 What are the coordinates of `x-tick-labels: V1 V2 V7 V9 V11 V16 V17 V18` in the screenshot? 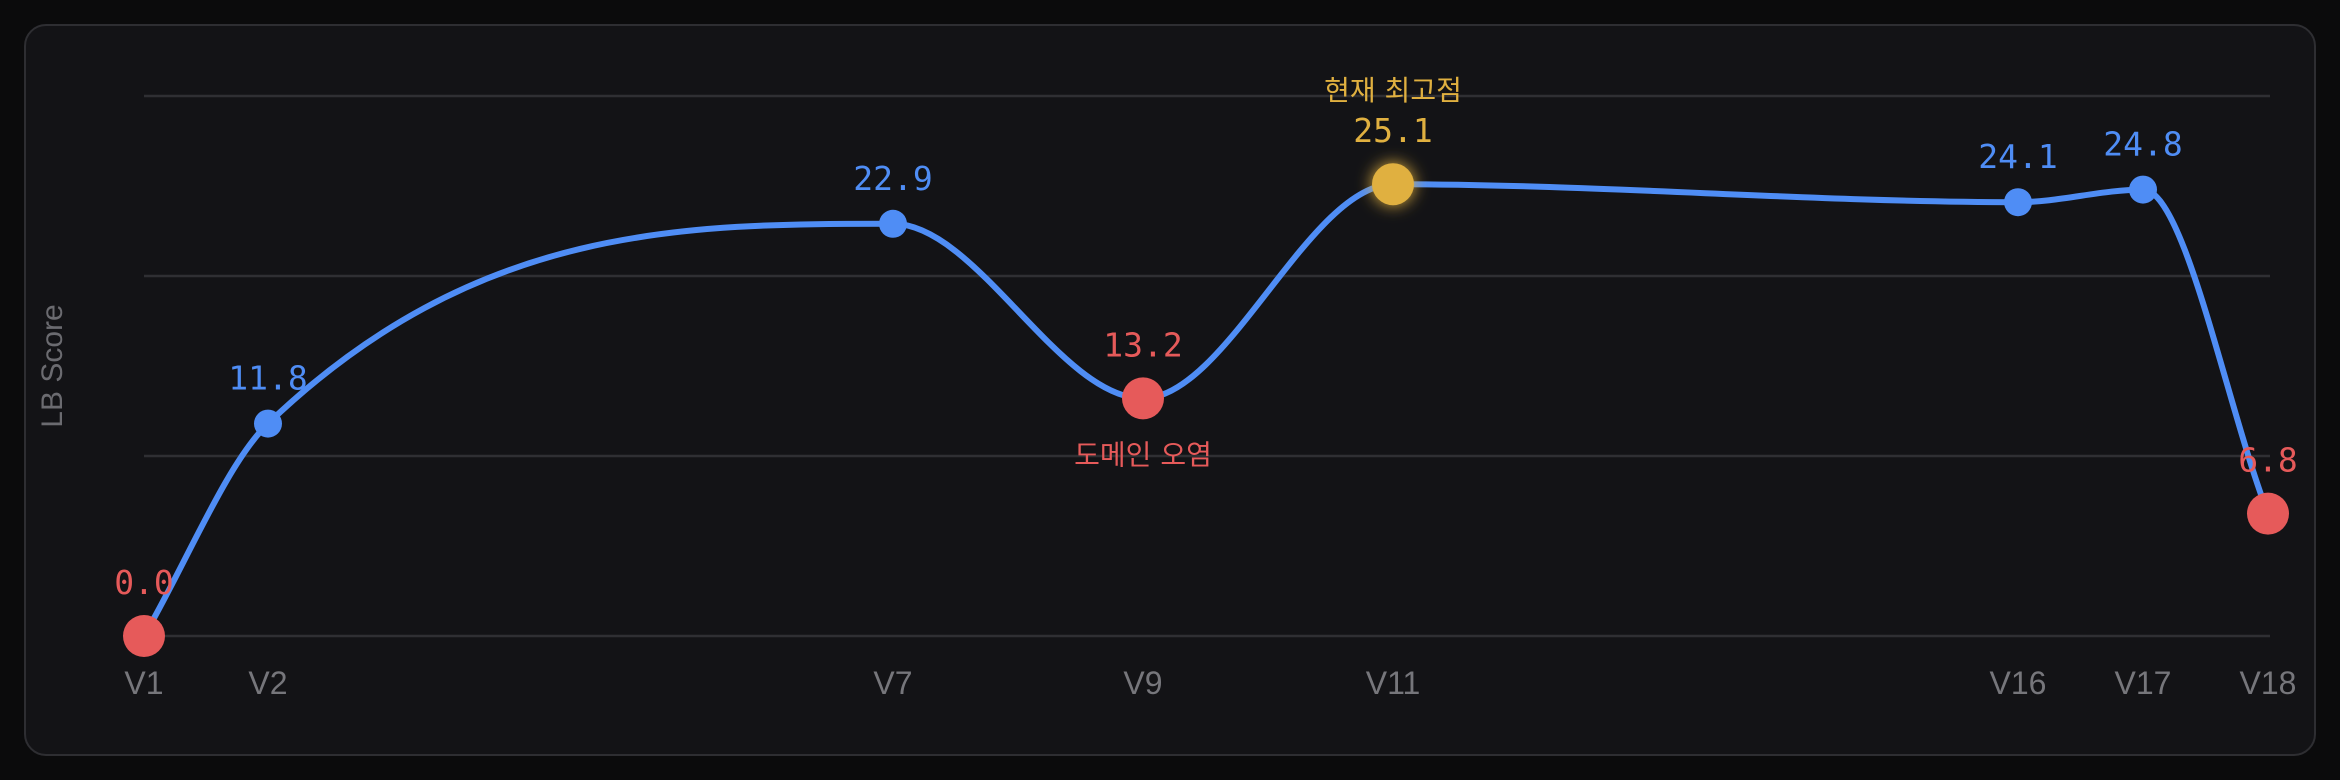 It's located at (1210, 683).